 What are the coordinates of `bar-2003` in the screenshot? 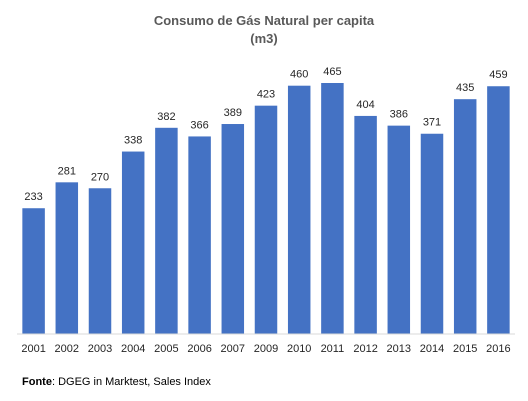 It's located at (100, 261).